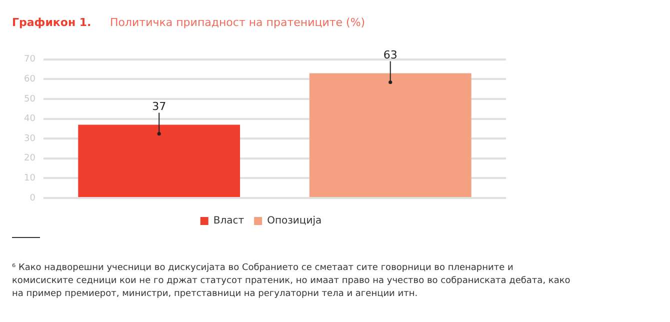 The image size is (670, 322). I want to click on legend-label: Опозиција, so click(294, 221).